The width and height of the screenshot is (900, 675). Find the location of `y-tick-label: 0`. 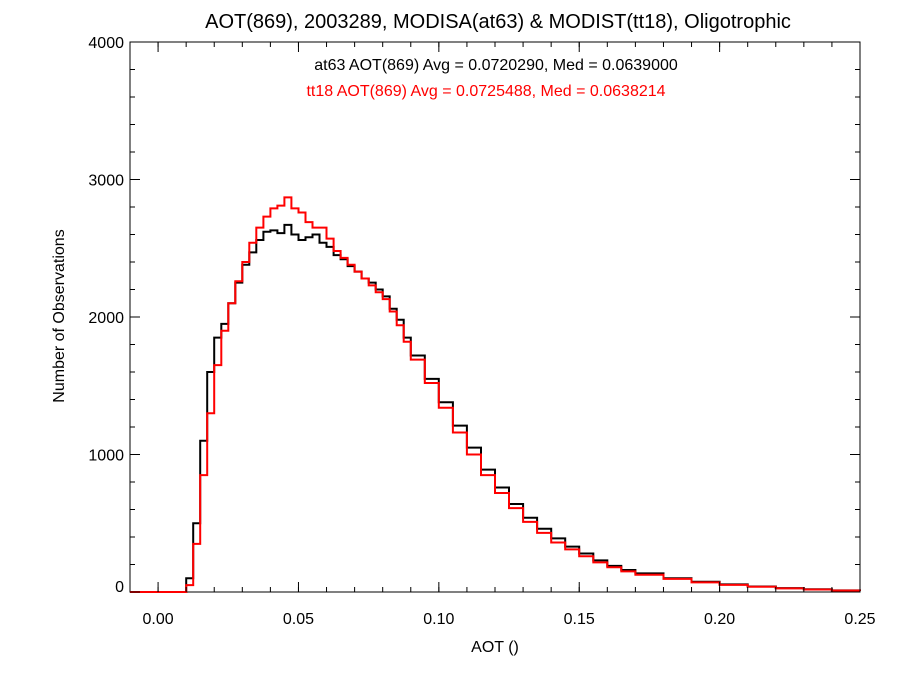

y-tick-label: 0 is located at coordinates (119, 587).